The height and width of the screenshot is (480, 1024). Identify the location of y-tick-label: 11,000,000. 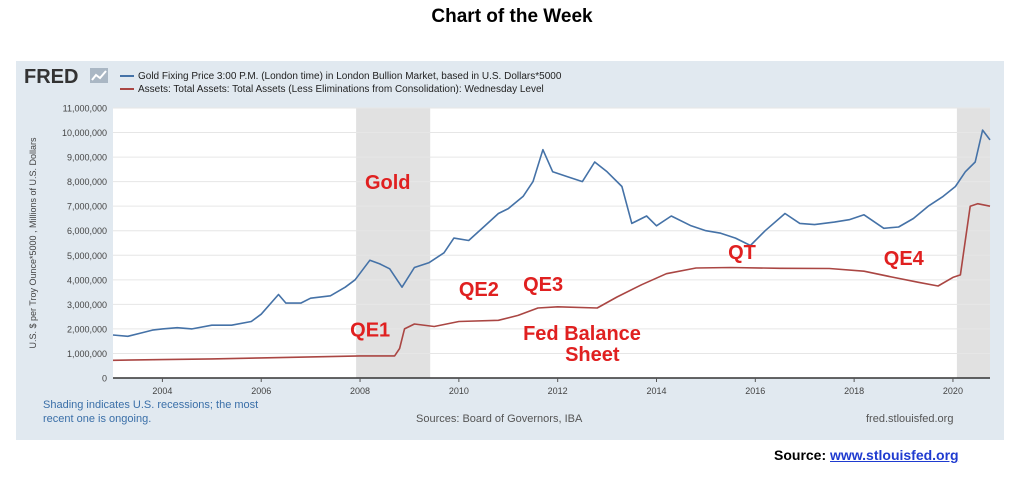
(85, 109).